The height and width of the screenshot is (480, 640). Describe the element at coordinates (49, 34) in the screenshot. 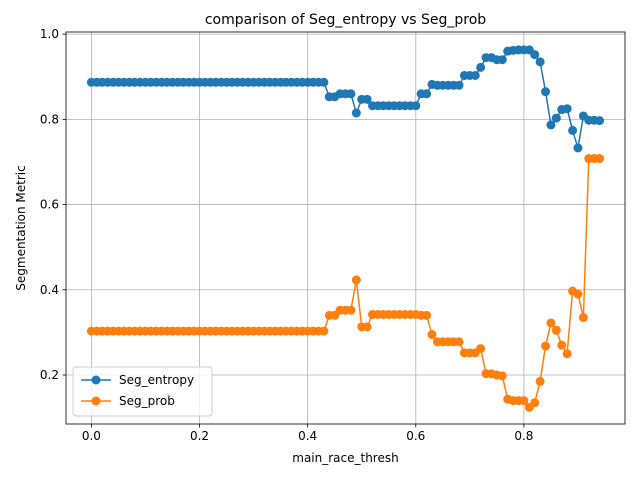

I see `y-tick-label: 1.0` at that location.